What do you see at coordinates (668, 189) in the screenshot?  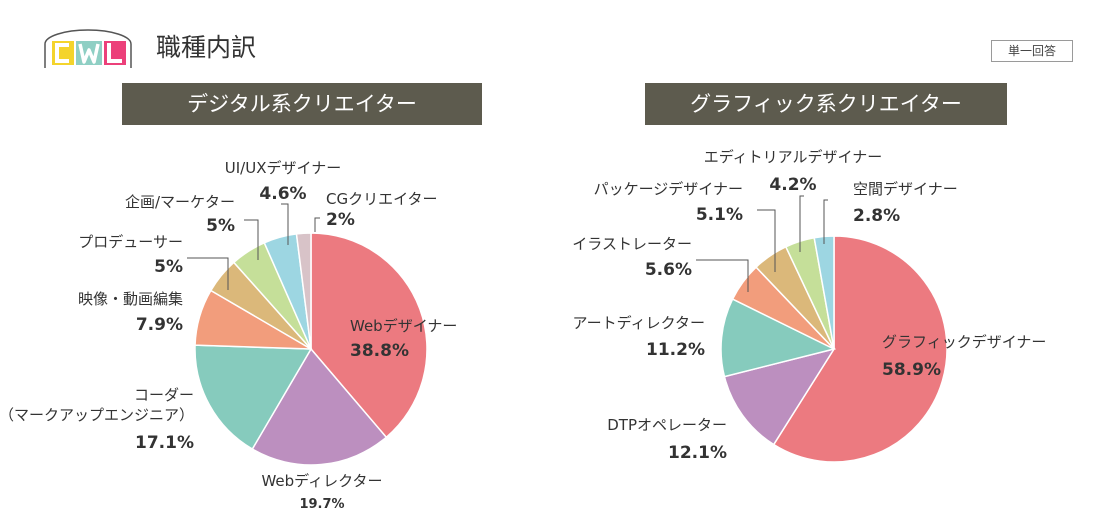 I see `graphic-slice-label-4: パッケージデザイナー` at bounding box center [668, 189].